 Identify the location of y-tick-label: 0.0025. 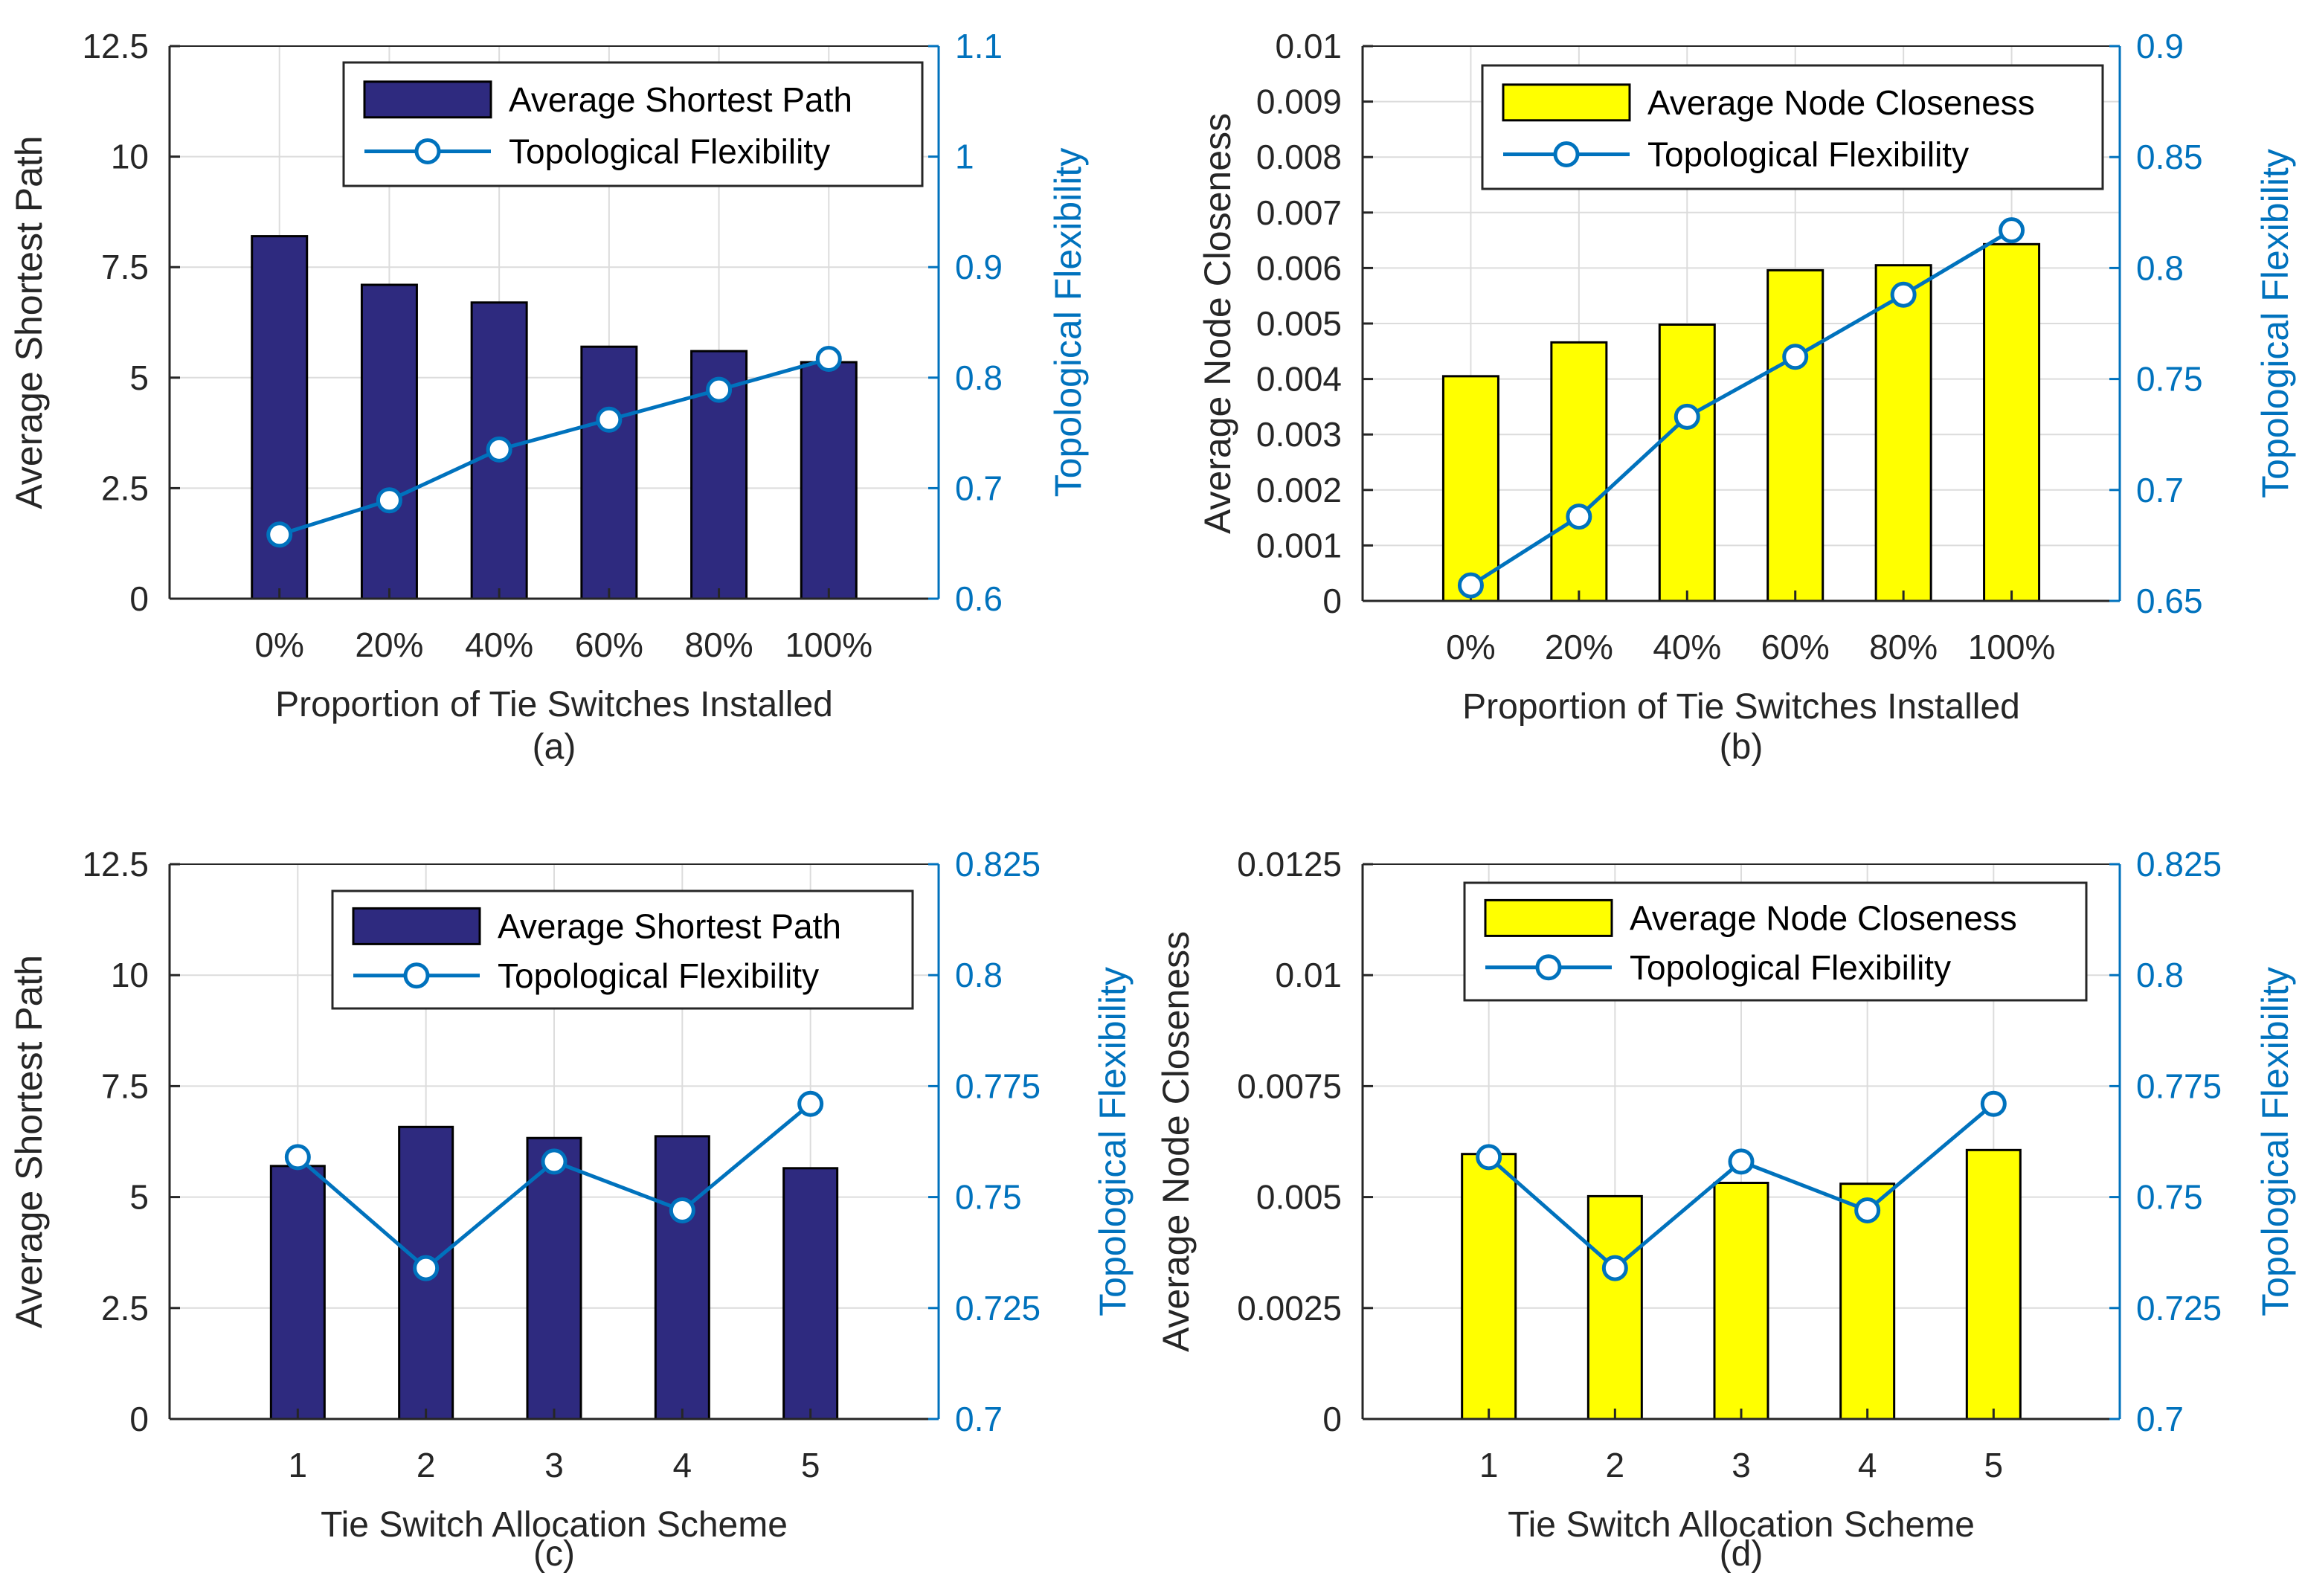
(1289, 1308).